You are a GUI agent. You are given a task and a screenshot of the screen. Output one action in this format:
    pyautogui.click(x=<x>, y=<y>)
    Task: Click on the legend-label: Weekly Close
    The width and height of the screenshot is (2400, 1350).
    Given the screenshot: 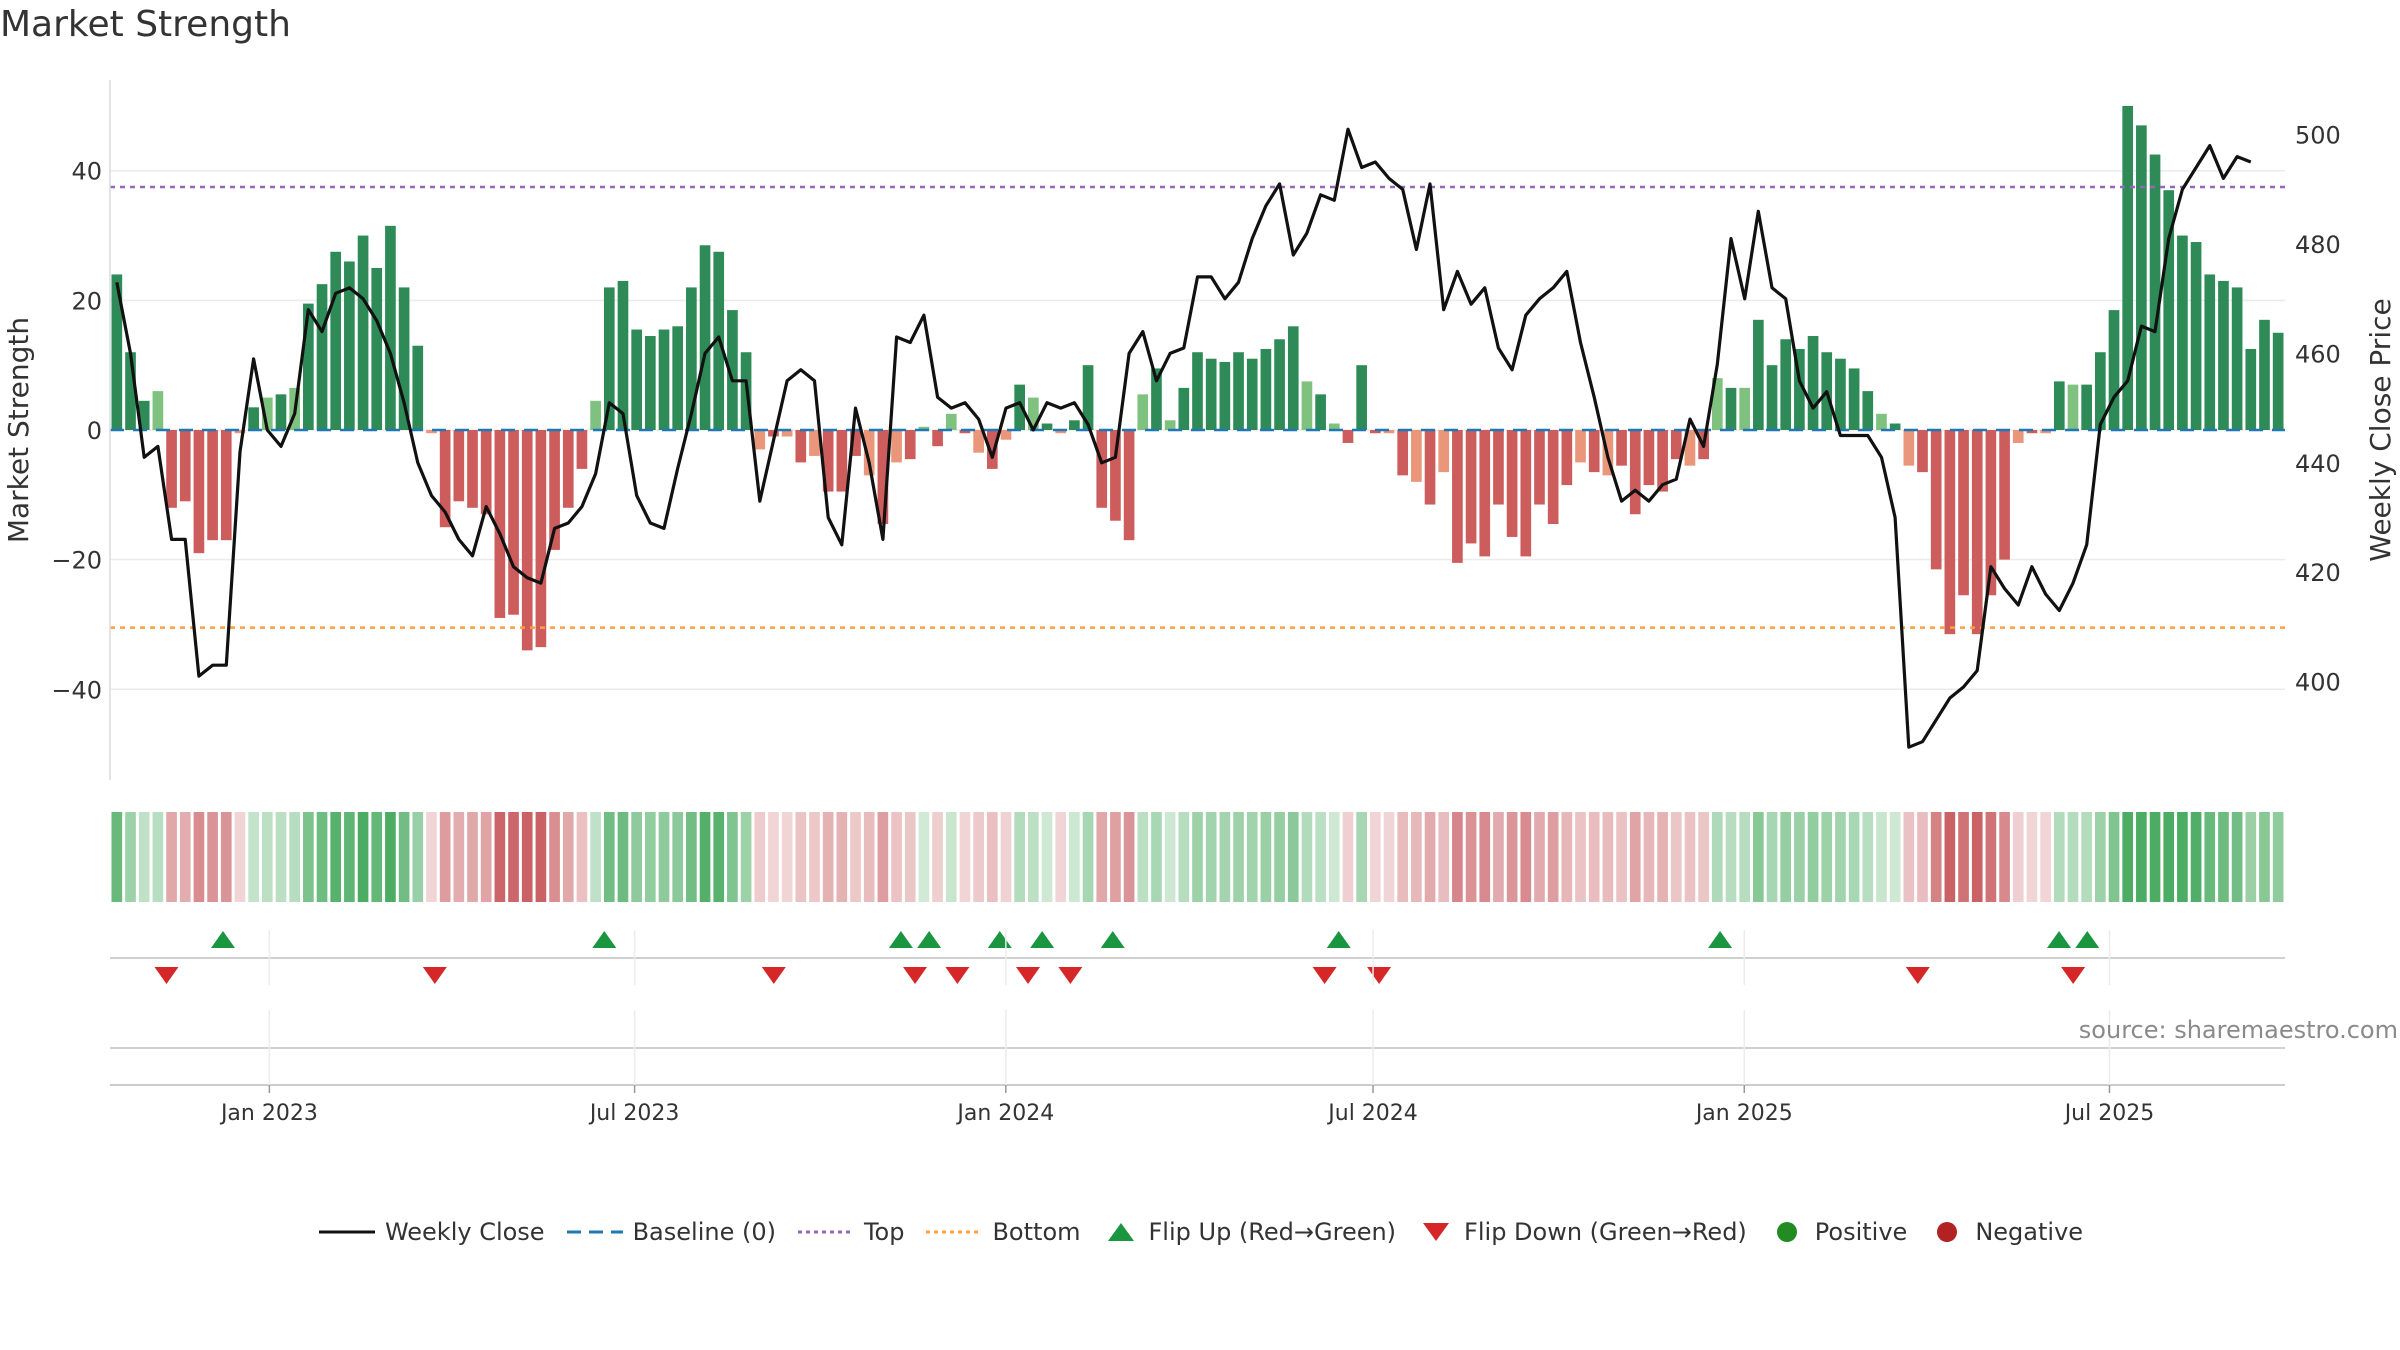 What is the action you would take?
    pyautogui.click(x=464, y=1232)
    